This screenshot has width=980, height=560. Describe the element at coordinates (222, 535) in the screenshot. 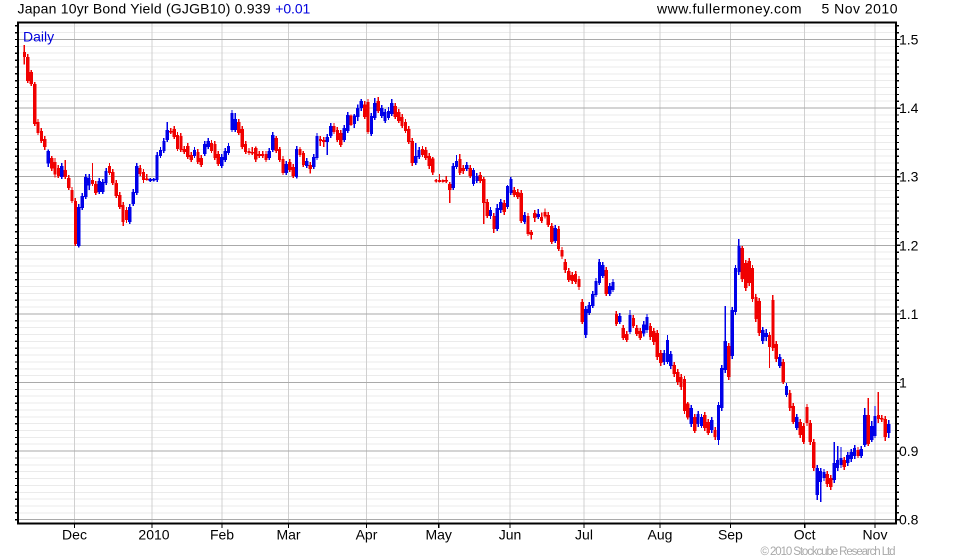

I see `svg-text: Feb` at that location.